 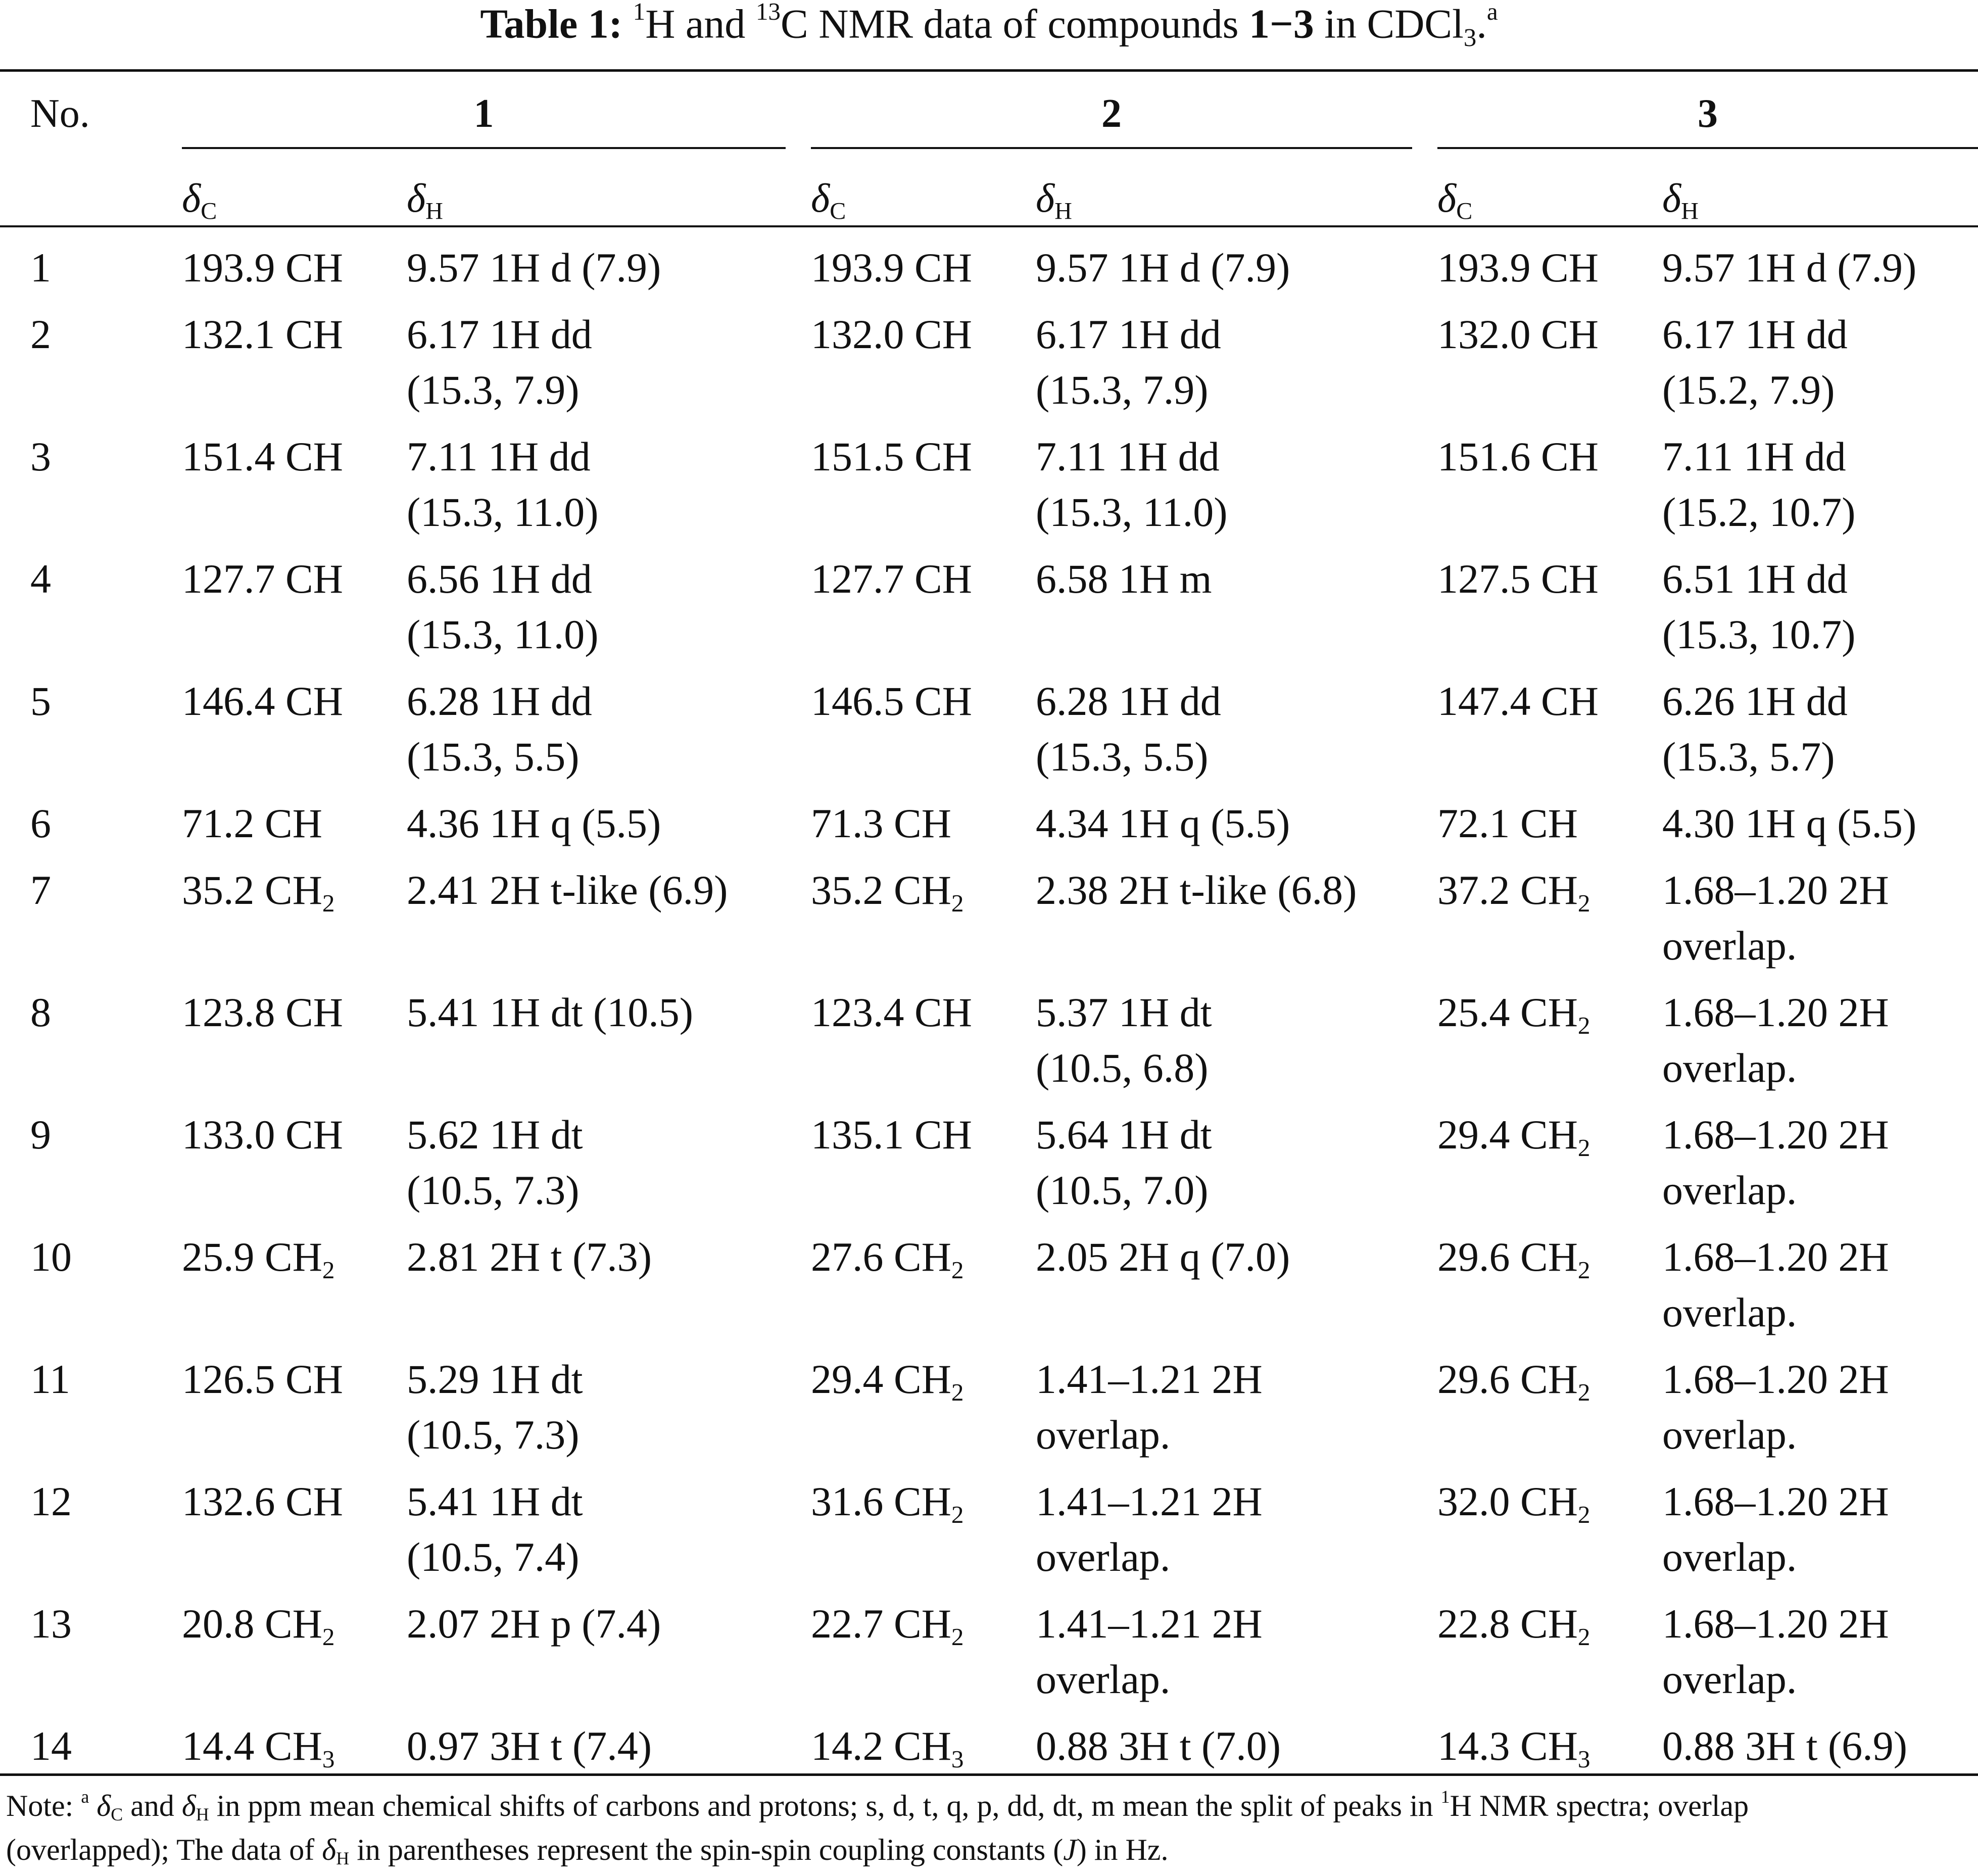 I want to click on compound-3-delta-h: 7.11 1H dd (15.2, 10.7), so click(x=1759, y=484).